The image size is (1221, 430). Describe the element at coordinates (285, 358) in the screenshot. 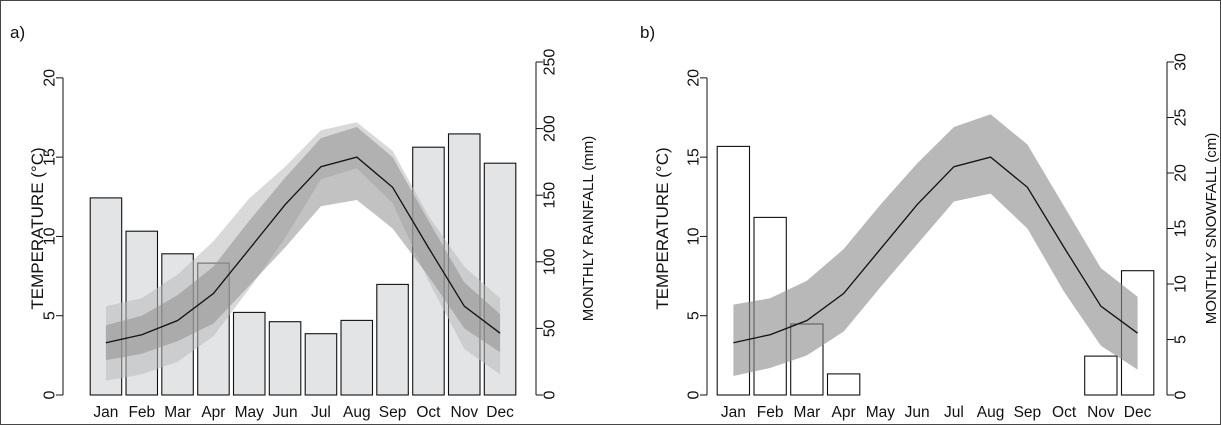

I see `bar-jun` at that location.